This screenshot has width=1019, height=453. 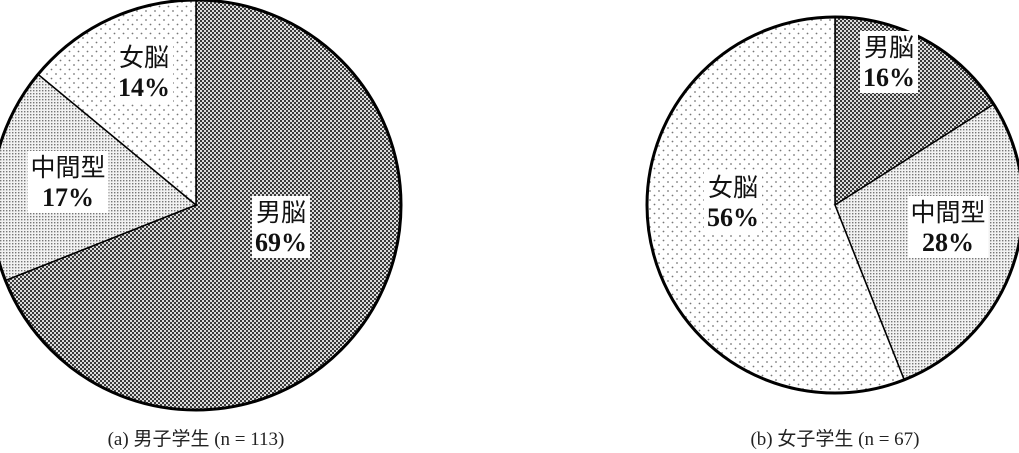 What do you see at coordinates (196, 439) in the screenshot?
I see `caption-male: (a) 男子学生 (n = 113)` at bounding box center [196, 439].